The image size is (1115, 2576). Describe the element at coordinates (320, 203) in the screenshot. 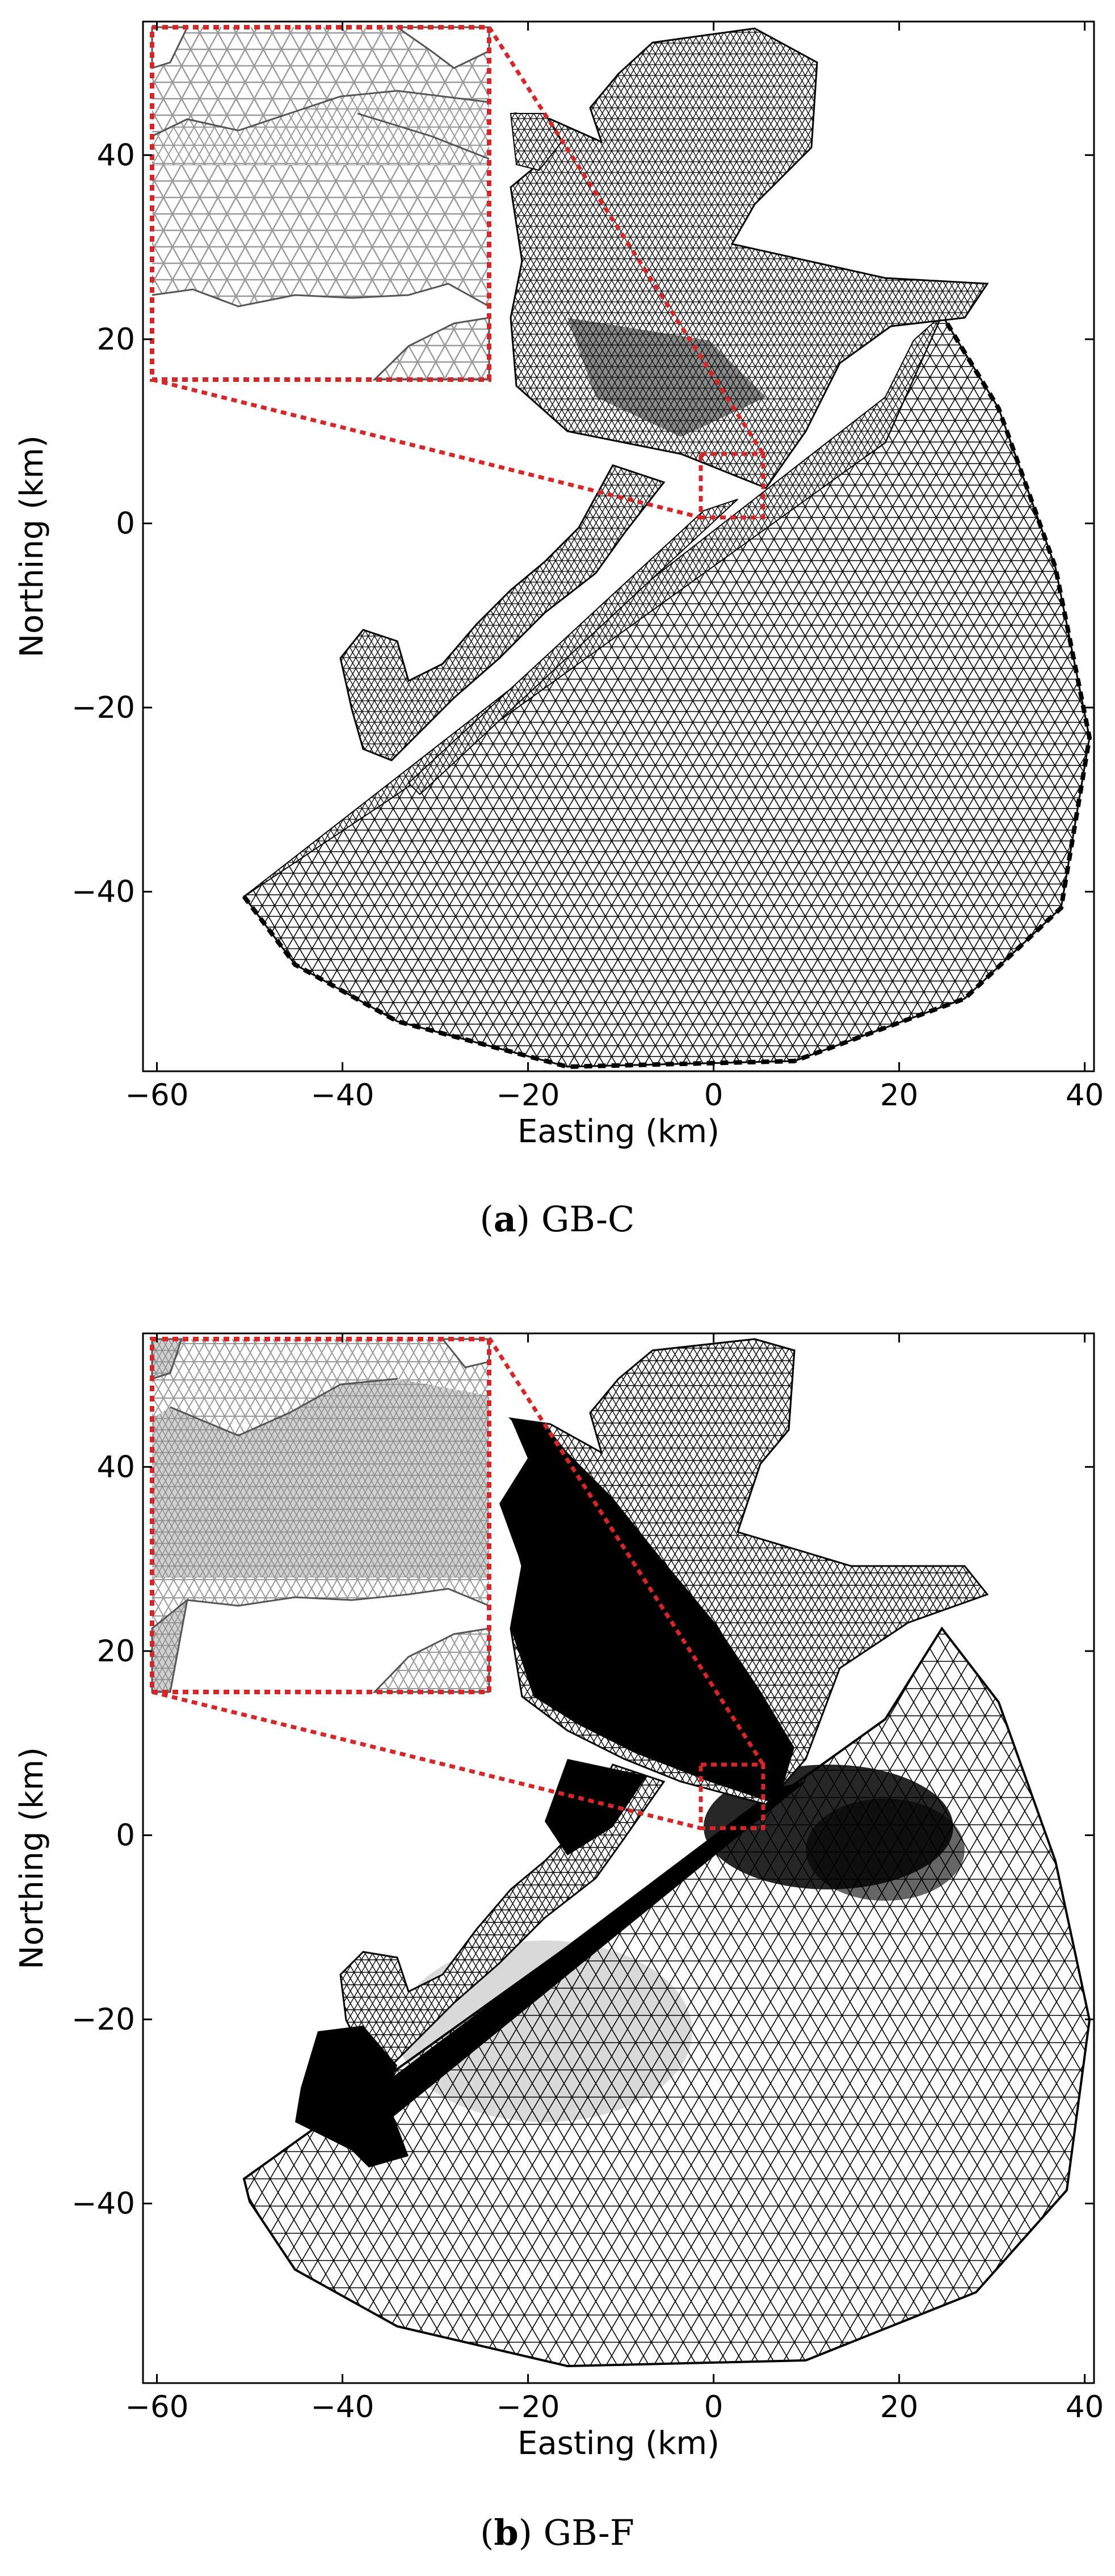

I see `inset-a` at that location.